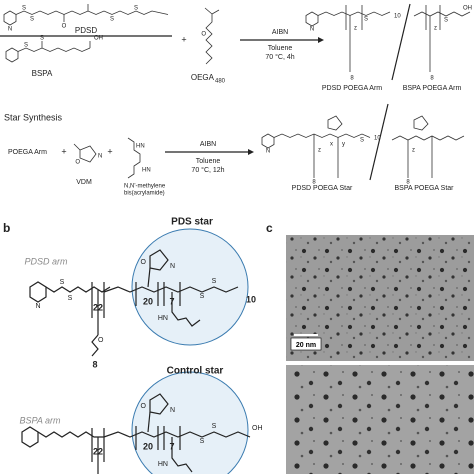 The width and height of the screenshot is (474, 474). Describe the element at coordinates (269, 228) in the screenshot. I see `panel-label: c` at that location.